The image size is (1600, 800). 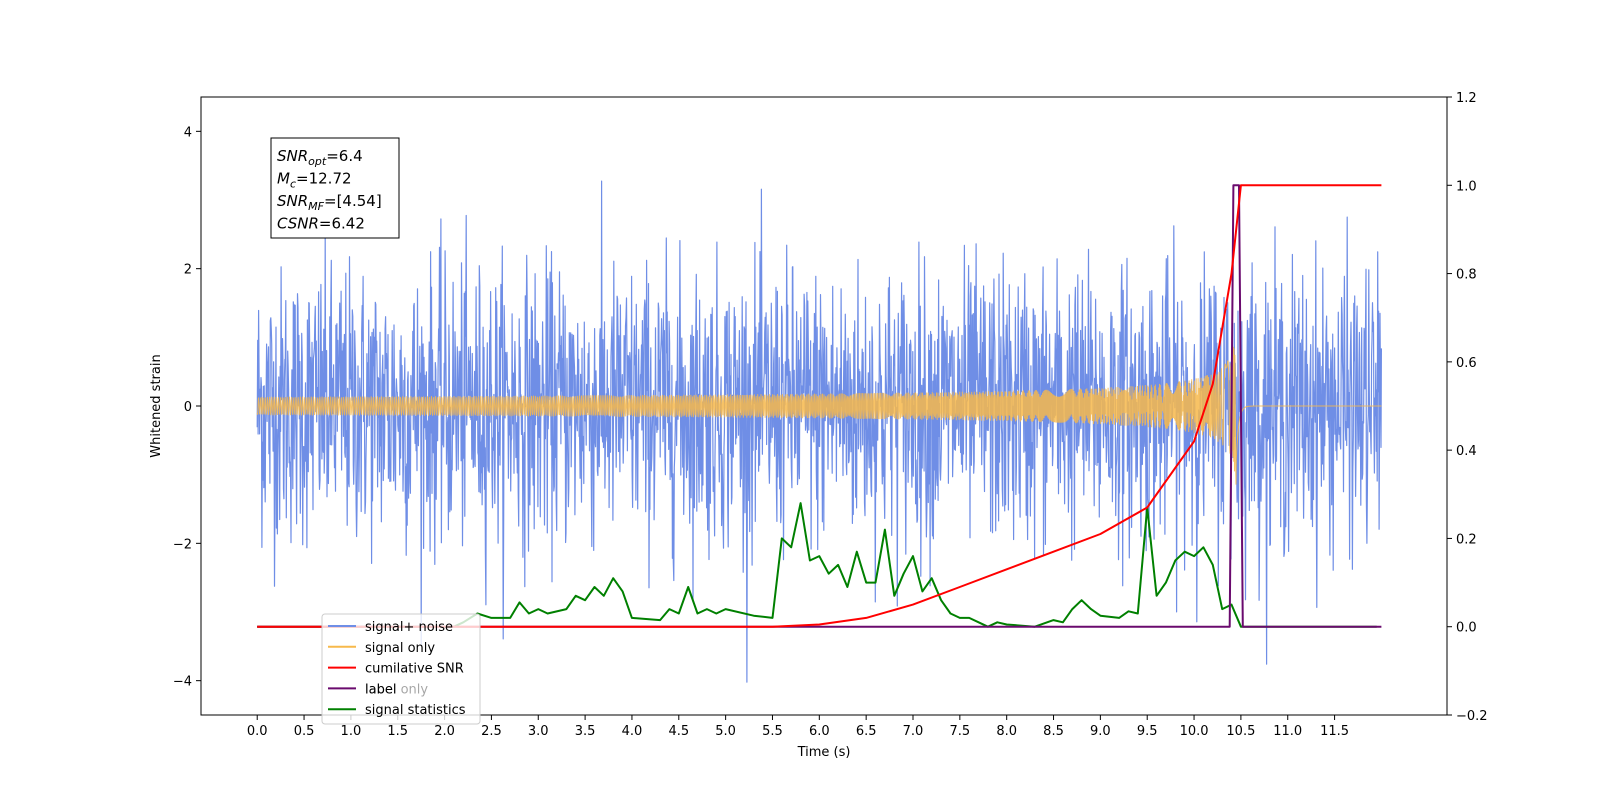 What do you see at coordinates (819, 731) in the screenshot?
I see `x-tick-label: 6.0` at bounding box center [819, 731].